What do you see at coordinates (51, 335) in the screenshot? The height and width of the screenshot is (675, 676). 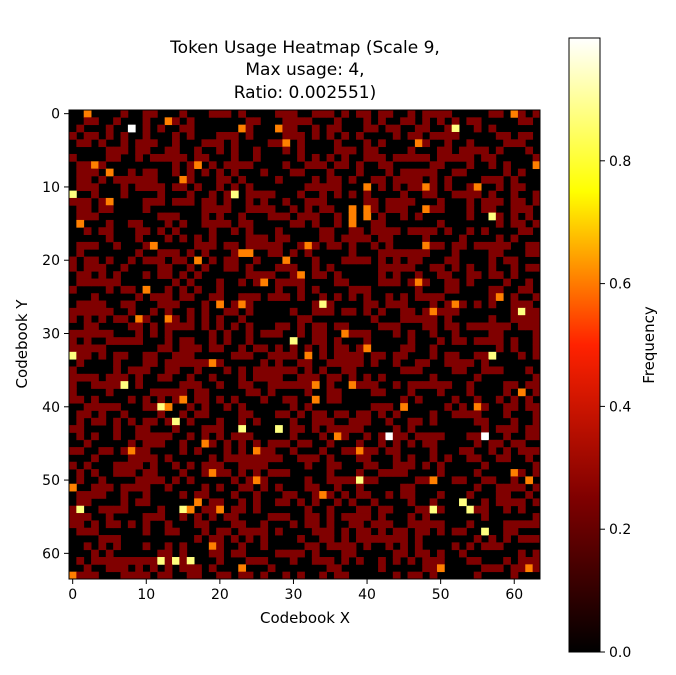 I see `y-tick-label: 30` at bounding box center [51, 335].